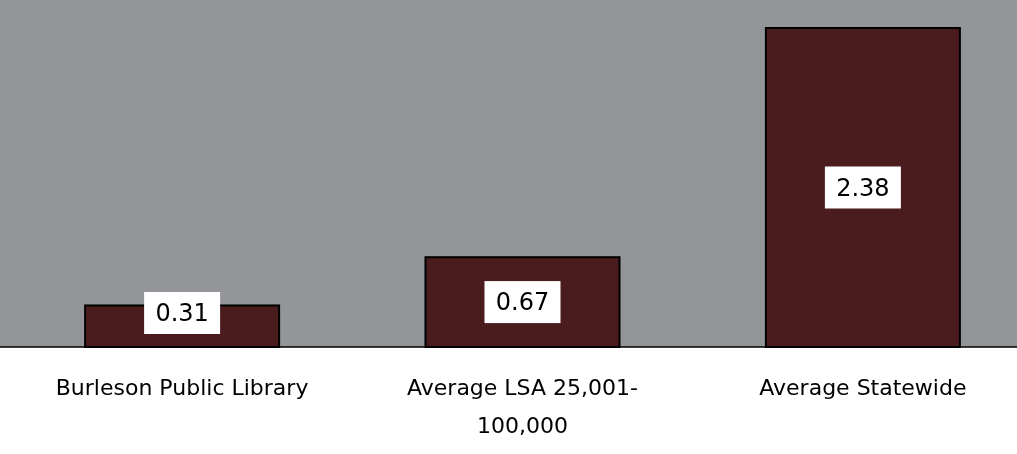  What do you see at coordinates (182, 313) in the screenshot?
I see `data-label: 0.31` at bounding box center [182, 313].